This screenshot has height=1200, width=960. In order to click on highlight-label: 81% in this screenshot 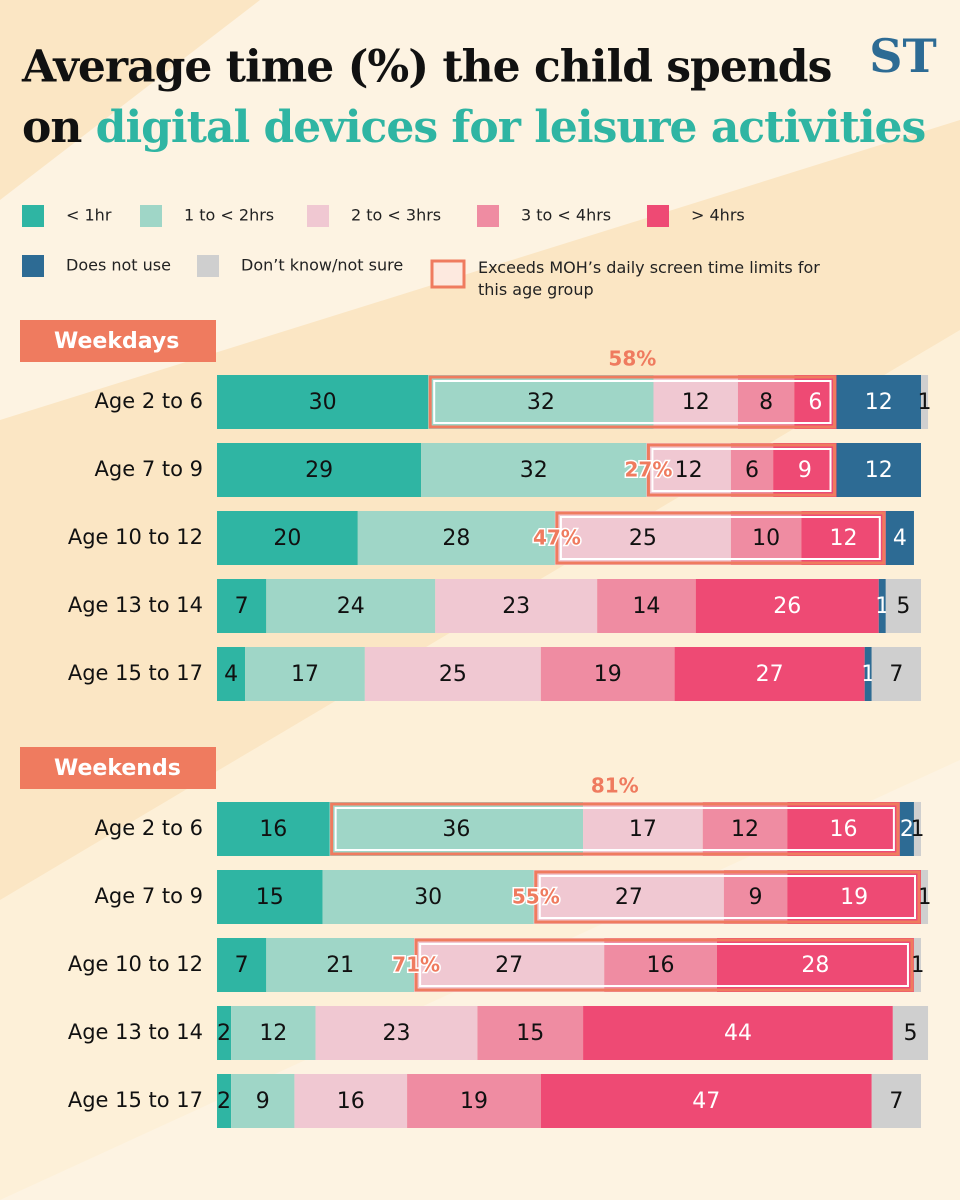, I will do `click(615, 786)`.